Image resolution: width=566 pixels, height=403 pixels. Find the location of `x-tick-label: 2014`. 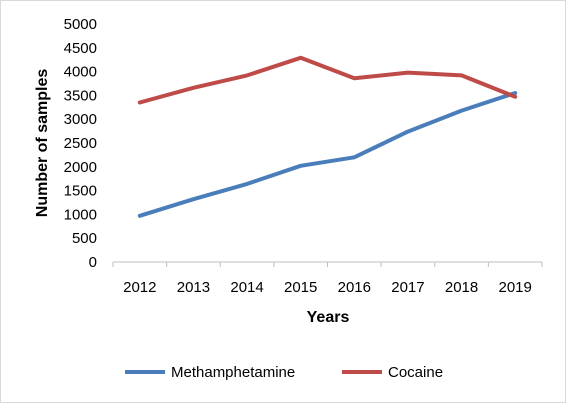

x-tick-label: 2014 is located at coordinates (246, 287).